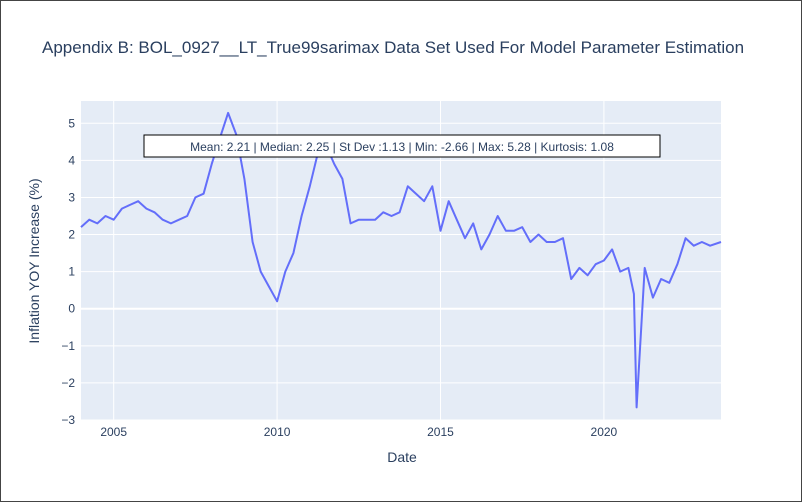 Image resolution: width=802 pixels, height=502 pixels. I want to click on x-tick-label: 2020, so click(604, 432).